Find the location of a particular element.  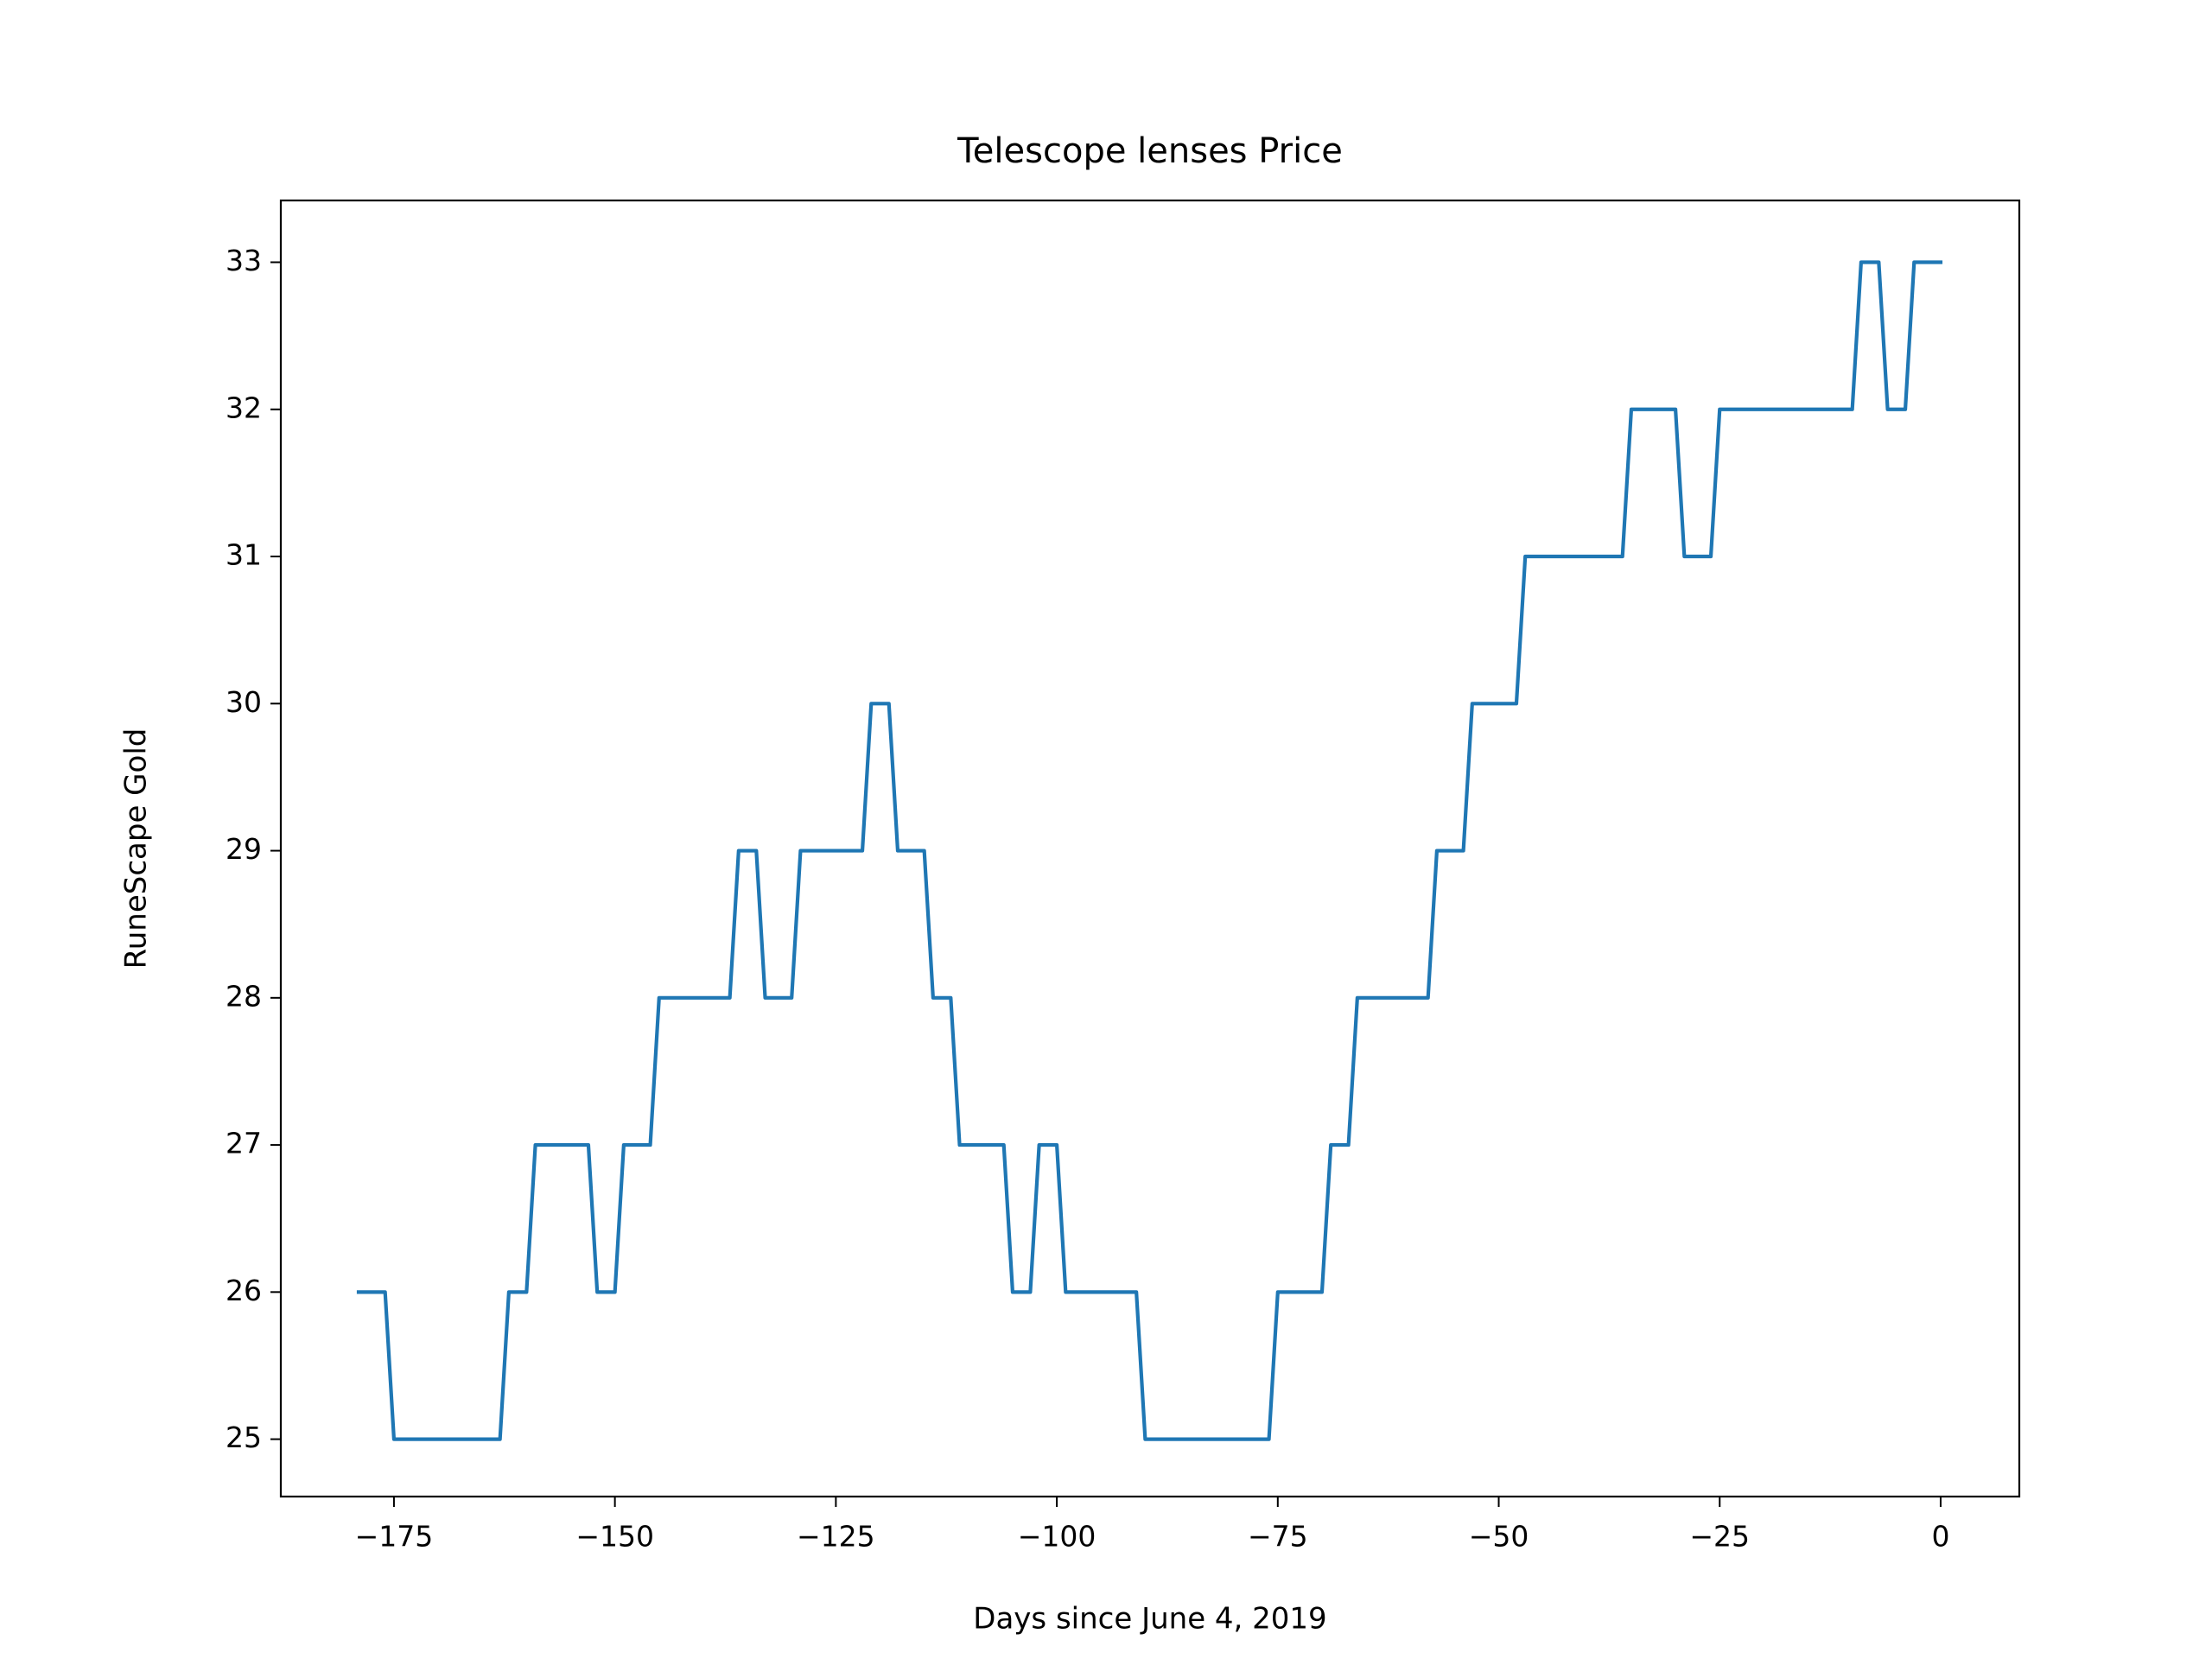

y-tick-label: 29 is located at coordinates (244, 849).